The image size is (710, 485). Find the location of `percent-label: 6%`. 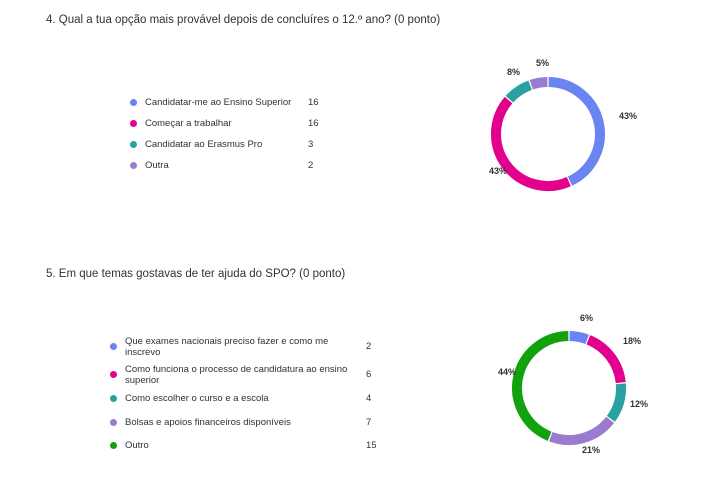

percent-label: 6% is located at coordinates (586, 318).